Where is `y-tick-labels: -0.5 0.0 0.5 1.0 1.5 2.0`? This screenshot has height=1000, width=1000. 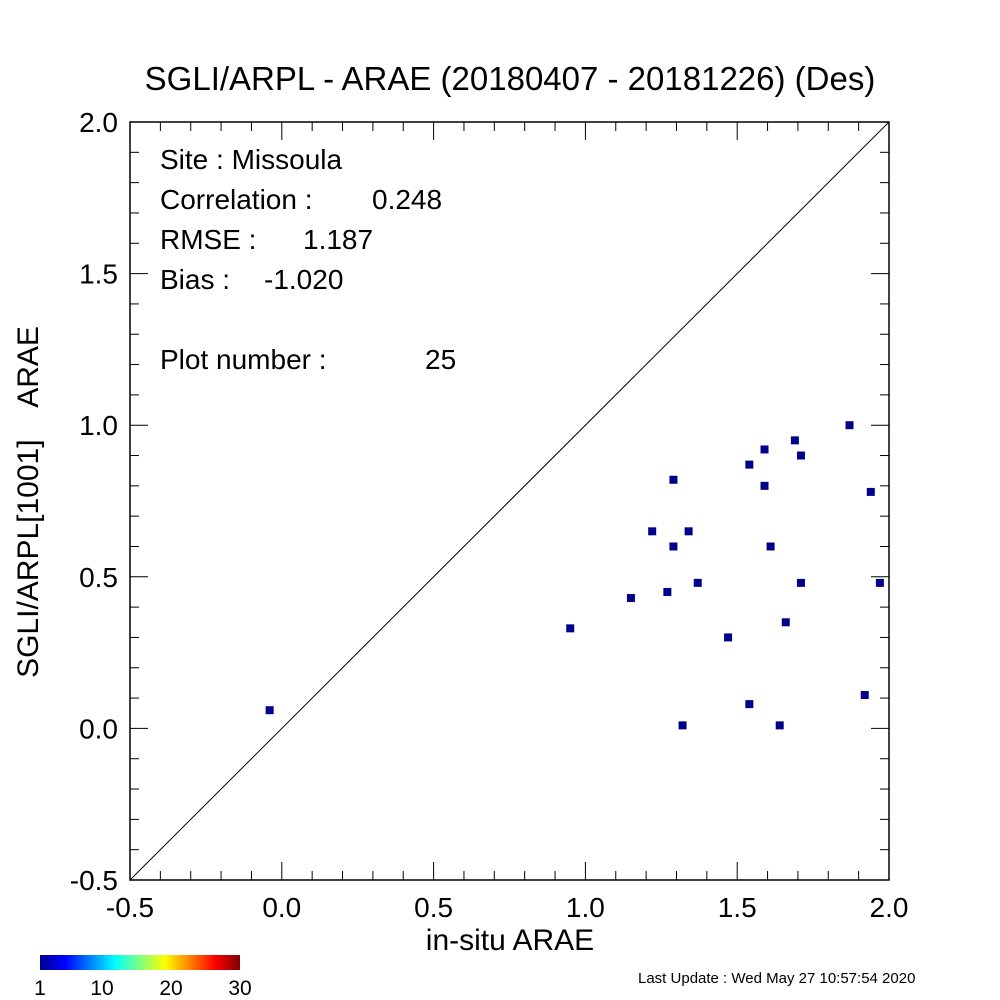 y-tick-labels: -0.5 0.0 0.5 1.0 1.5 2.0 is located at coordinates (94, 501).